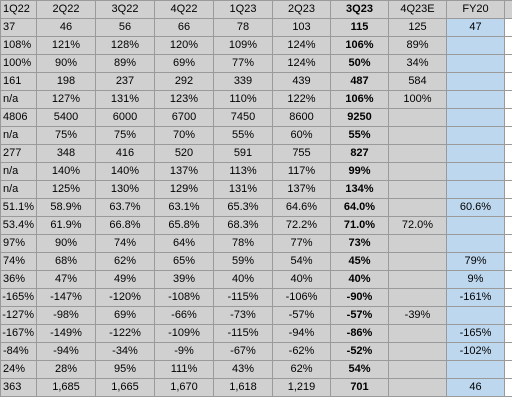 The height and width of the screenshot is (420, 512). What do you see at coordinates (66, 99) in the screenshot?
I see `grid-cell: 127%` at bounding box center [66, 99].